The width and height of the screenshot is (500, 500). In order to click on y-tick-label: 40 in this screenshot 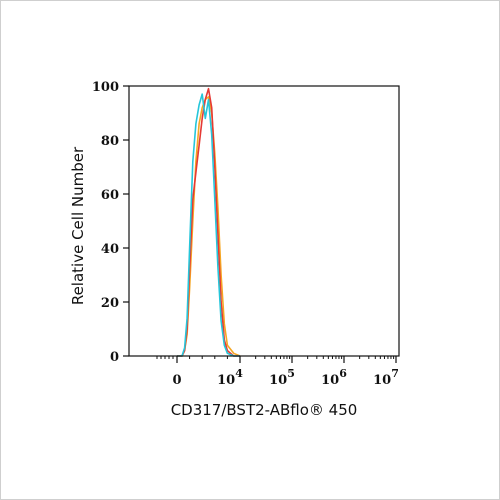, I will do `click(110, 249)`.